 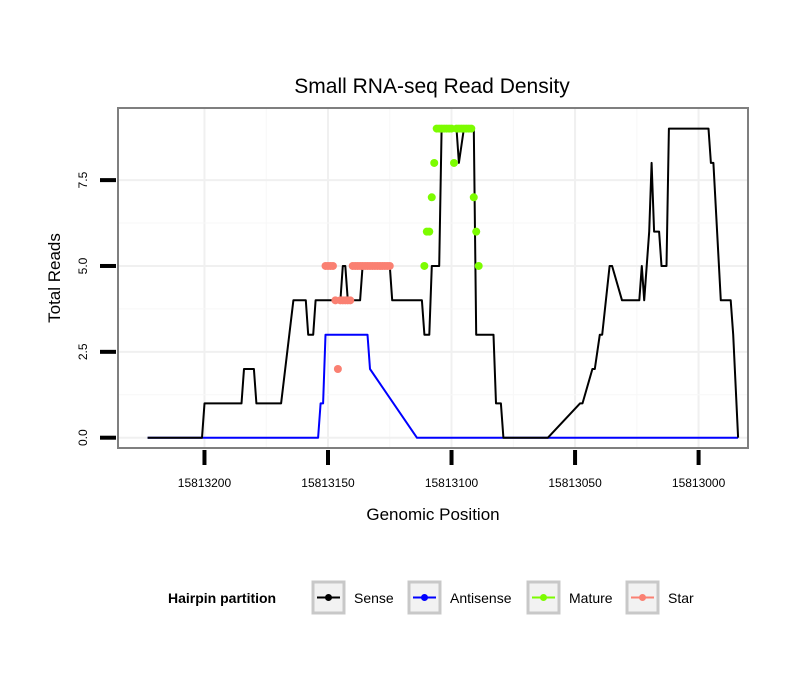 I want to click on legend-label: Antisense, so click(x=481, y=598).